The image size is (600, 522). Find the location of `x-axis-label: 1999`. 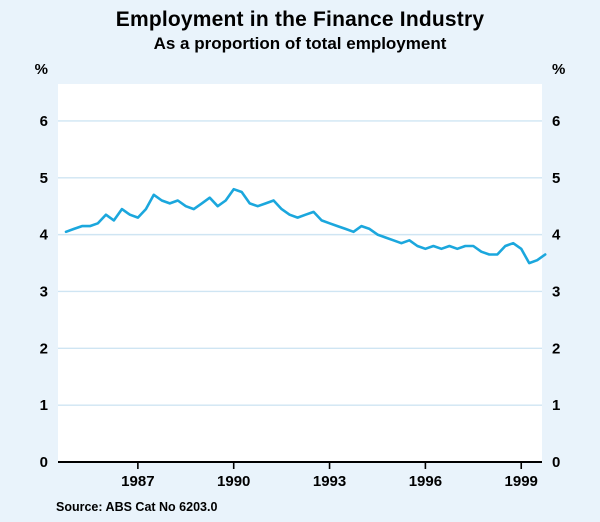

x-axis-label: 1999 is located at coordinates (521, 481).